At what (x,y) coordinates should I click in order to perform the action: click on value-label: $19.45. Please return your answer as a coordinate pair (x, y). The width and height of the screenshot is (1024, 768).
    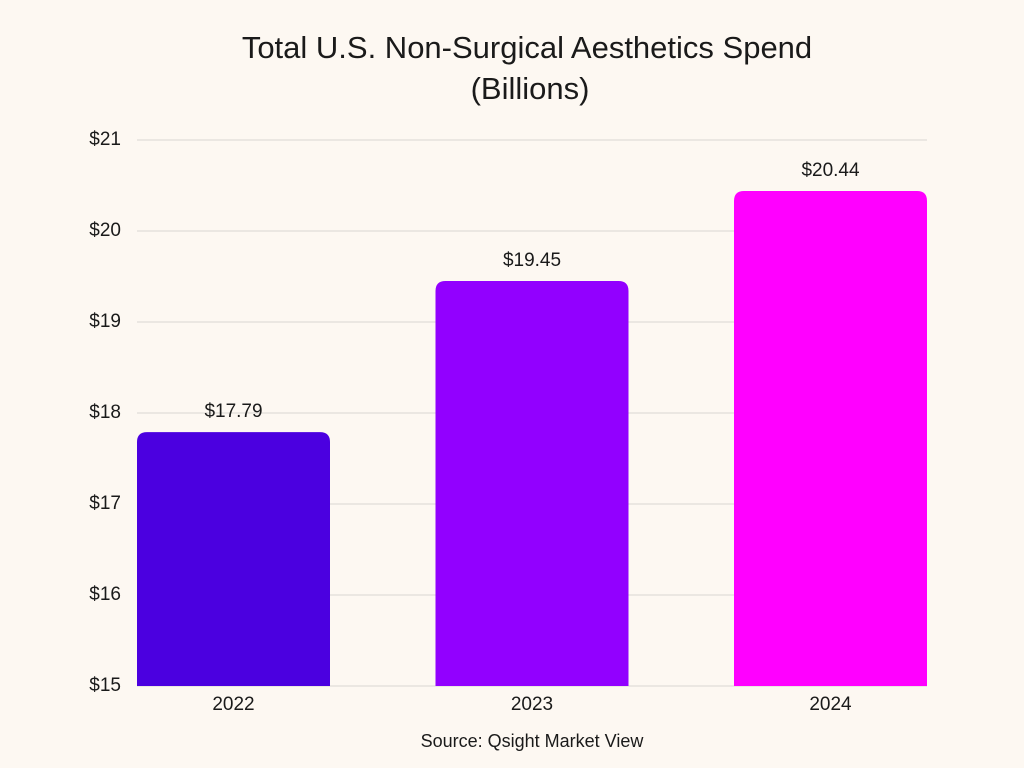
    Looking at the image, I should click on (532, 260).